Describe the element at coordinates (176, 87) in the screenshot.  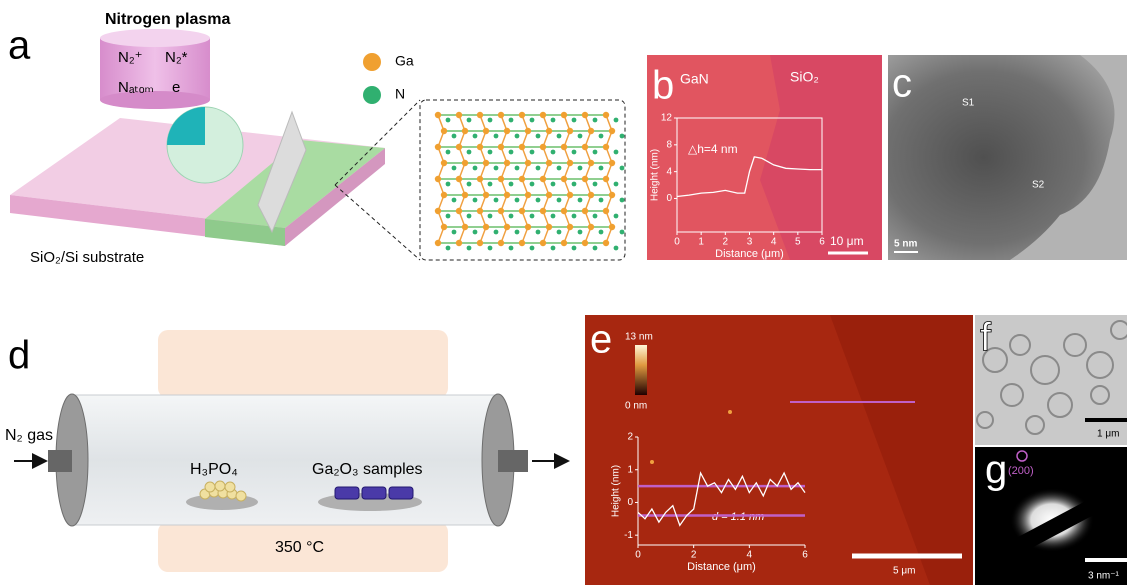
I see `species: e` at that location.